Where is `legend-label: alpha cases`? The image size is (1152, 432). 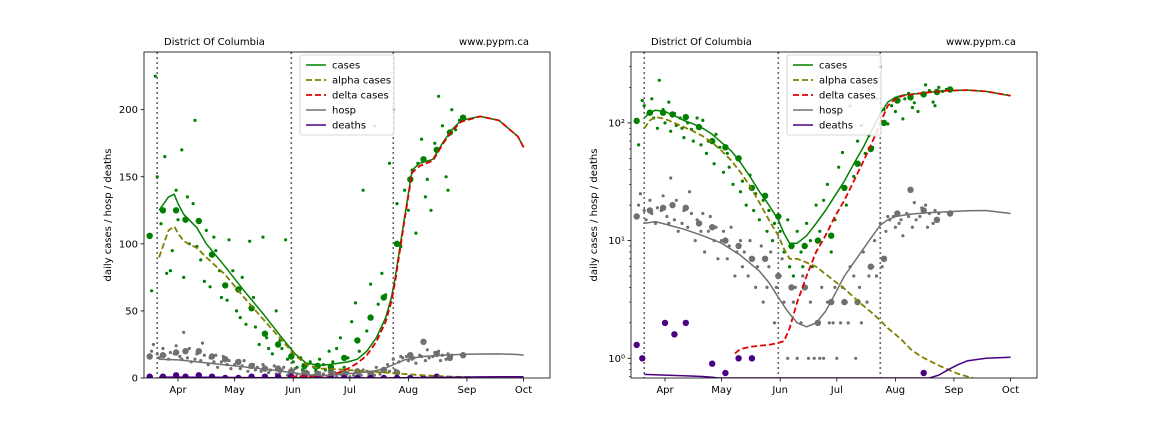 legend-label: alpha cases is located at coordinates (848, 81).